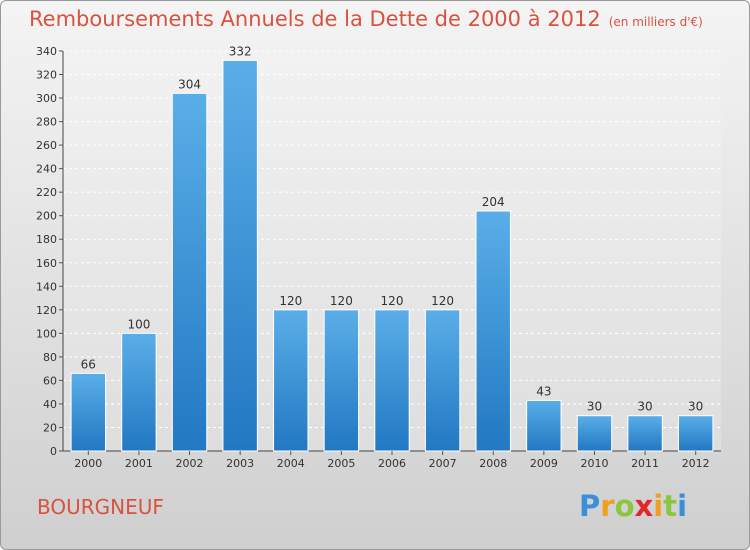  Describe the element at coordinates (138, 324) in the screenshot. I see `data-label: 100` at that location.